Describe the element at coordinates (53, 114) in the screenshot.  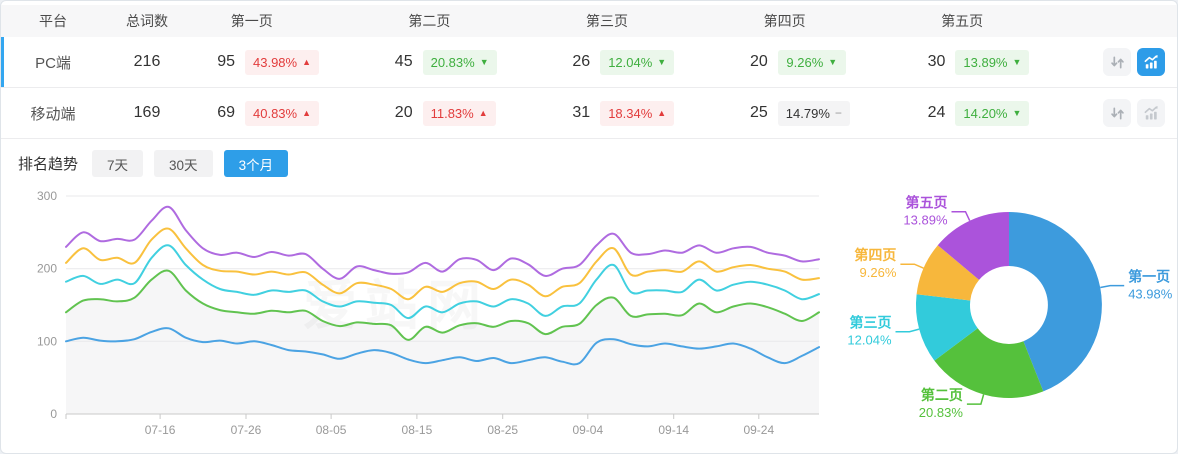
I see `platform-name: 移动端` at that location.